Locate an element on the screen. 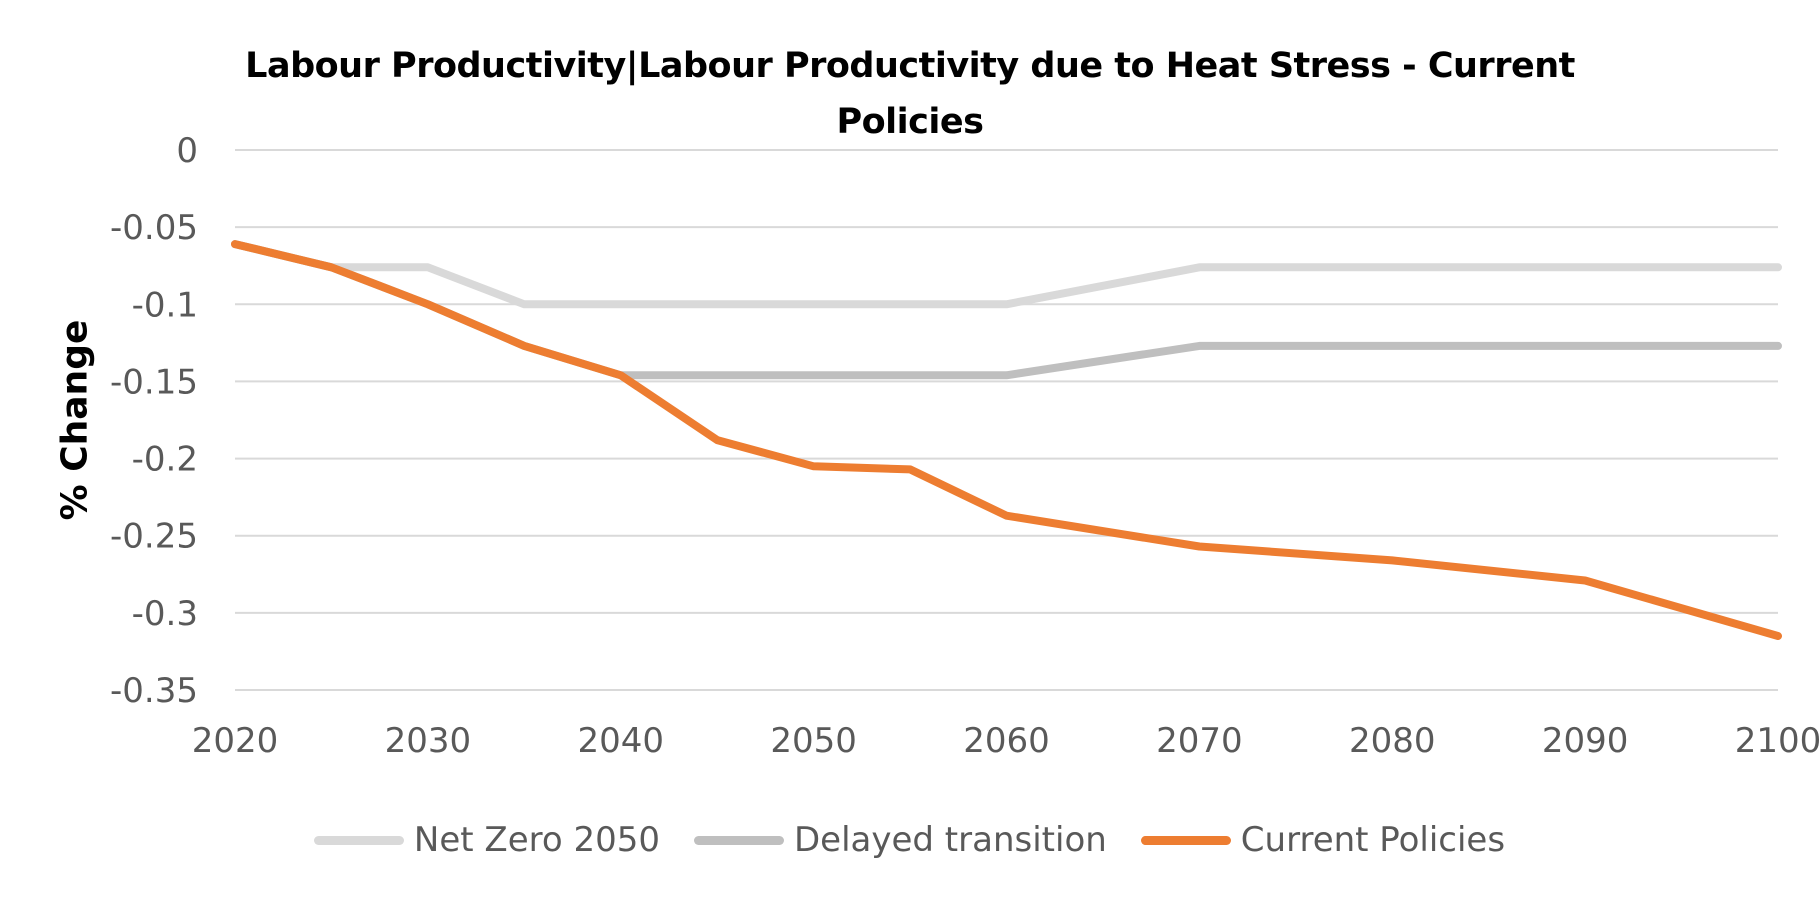 Image resolution: width=1819 pixels, height=909 pixels. legend-item-delayed-transition: Delayed transition is located at coordinates (900, 840).